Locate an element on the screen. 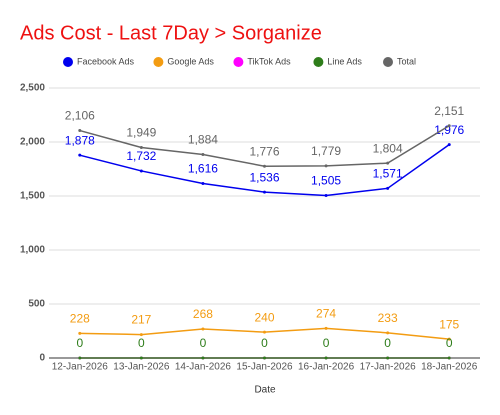 Image resolution: width=500 pixels, height=415 pixels. data-label: 228 is located at coordinates (80, 319).